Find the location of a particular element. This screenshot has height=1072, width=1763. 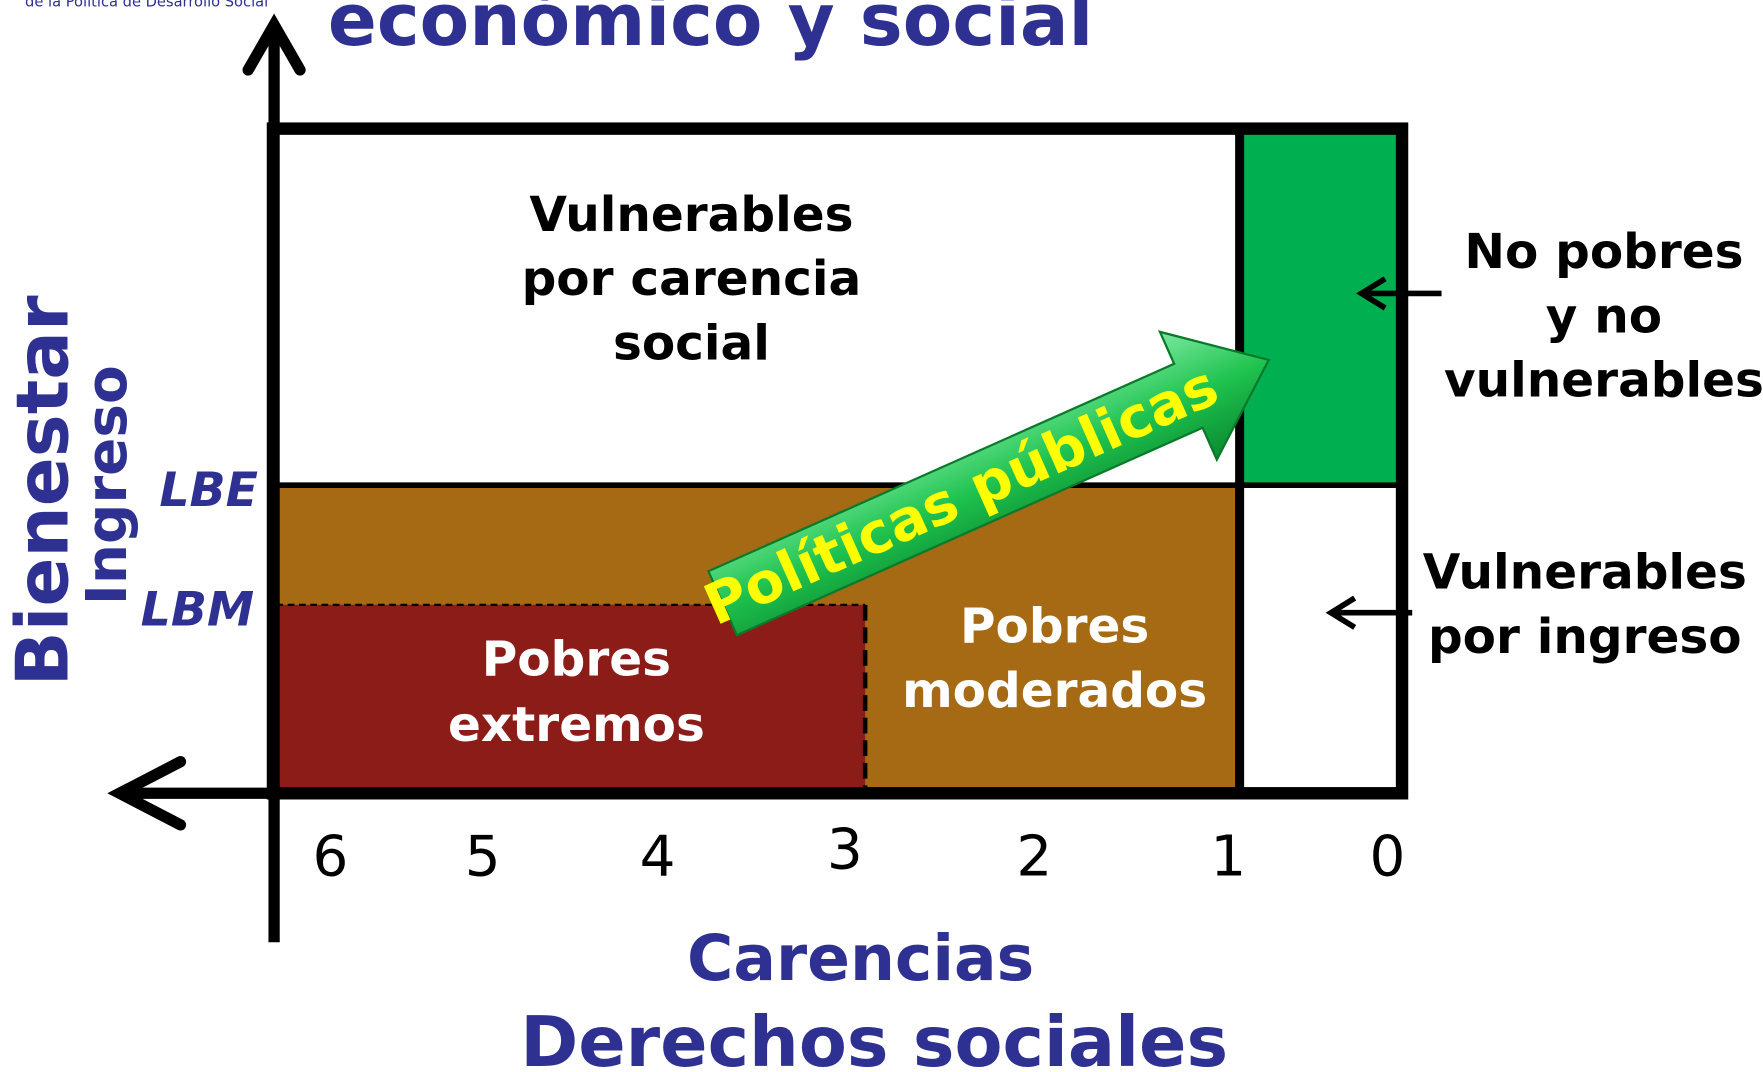

x-tick-label: 0 is located at coordinates (1387, 856).